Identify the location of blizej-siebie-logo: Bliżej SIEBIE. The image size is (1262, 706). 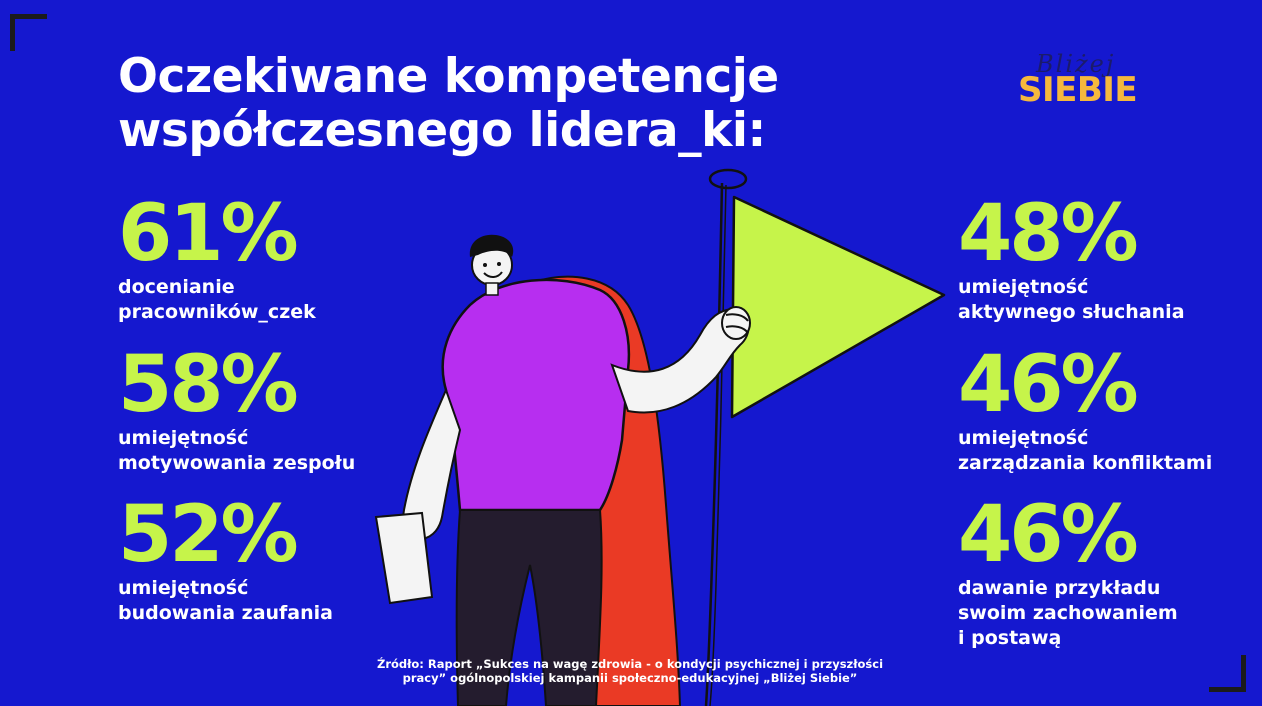
(1086, 80).